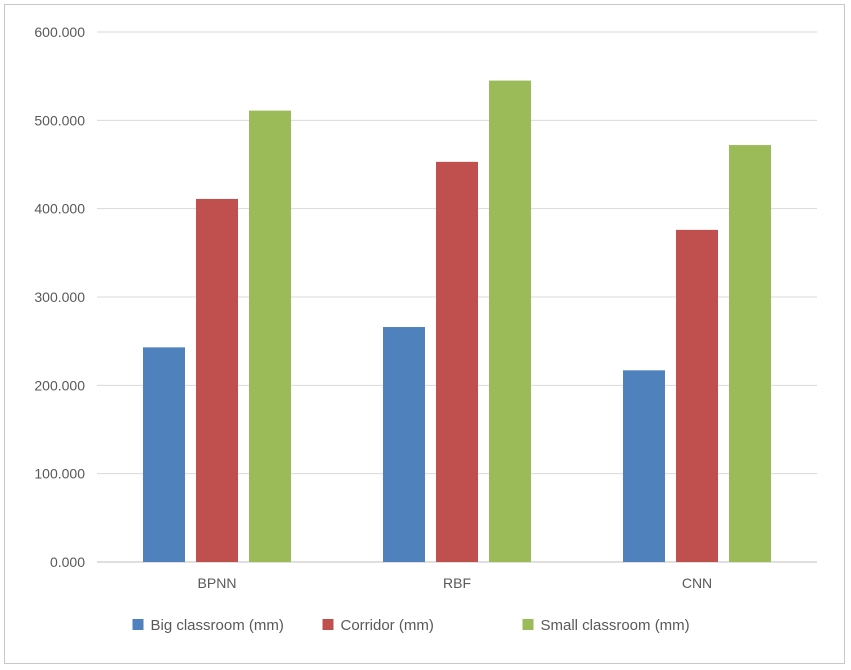 The image size is (851, 670). I want to click on y-tick-label: 0.000, so click(67, 562).